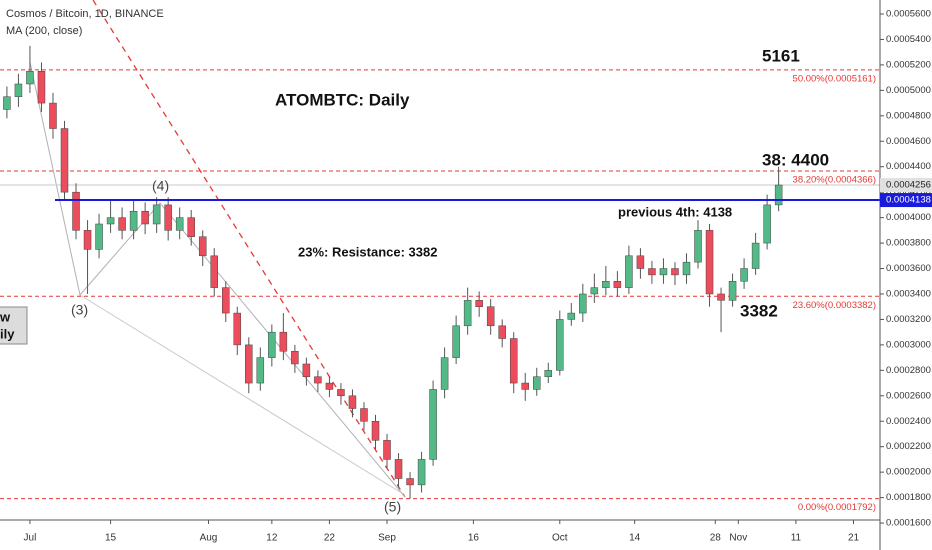  What do you see at coordinates (908, 141) in the screenshot?
I see `y-tick-label: 0.0004600` at bounding box center [908, 141].